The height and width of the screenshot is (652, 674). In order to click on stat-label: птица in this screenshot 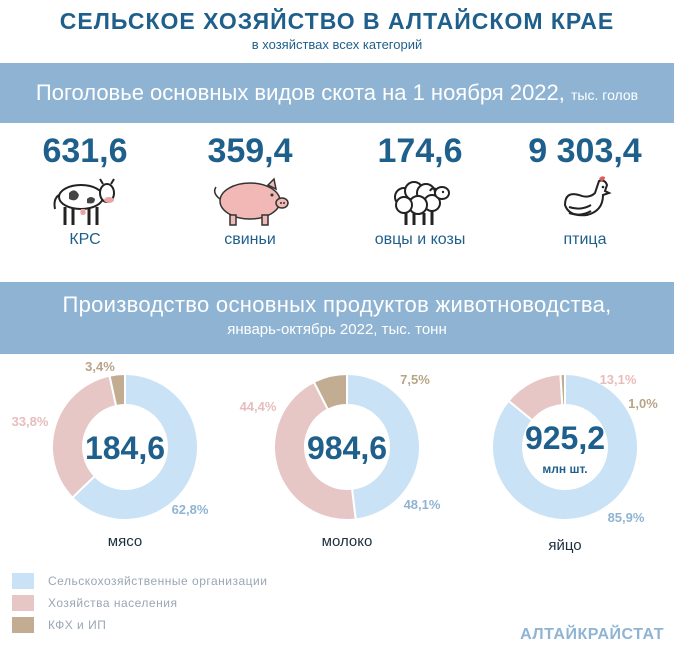, I will do `click(585, 239)`.